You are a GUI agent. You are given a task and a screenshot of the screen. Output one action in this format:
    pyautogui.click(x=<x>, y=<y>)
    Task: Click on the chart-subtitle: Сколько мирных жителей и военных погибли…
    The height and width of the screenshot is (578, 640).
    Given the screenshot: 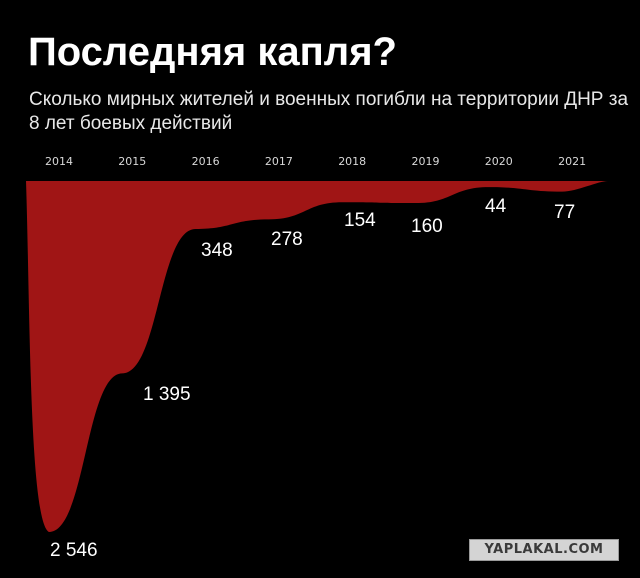 What is the action you would take?
    pyautogui.click(x=329, y=111)
    